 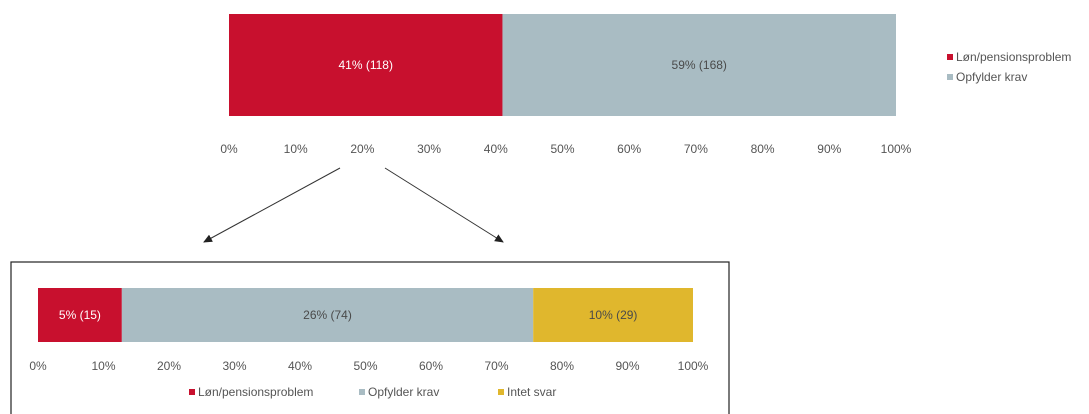 I want to click on bottom-tick-label: 50%, so click(x=365, y=366).